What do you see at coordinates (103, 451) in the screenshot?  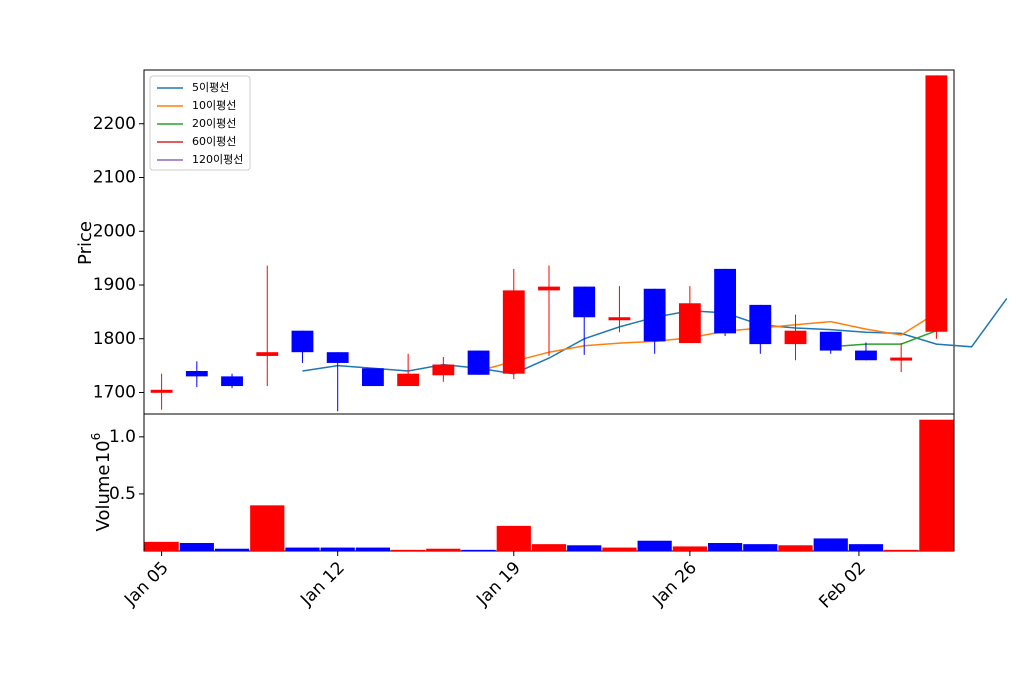 I see `volume-scale-base: 10` at bounding box center [103, 451].